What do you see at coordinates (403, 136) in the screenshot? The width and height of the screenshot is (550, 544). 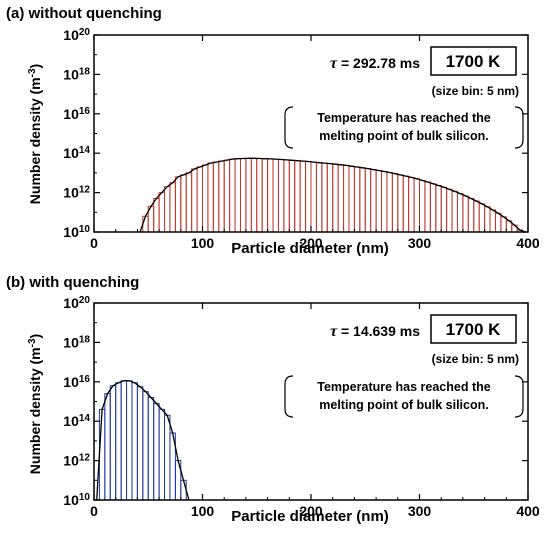 I see `panel-a-note-line-2: melting point of bulk silicon.` at bounding box center [403, 136].